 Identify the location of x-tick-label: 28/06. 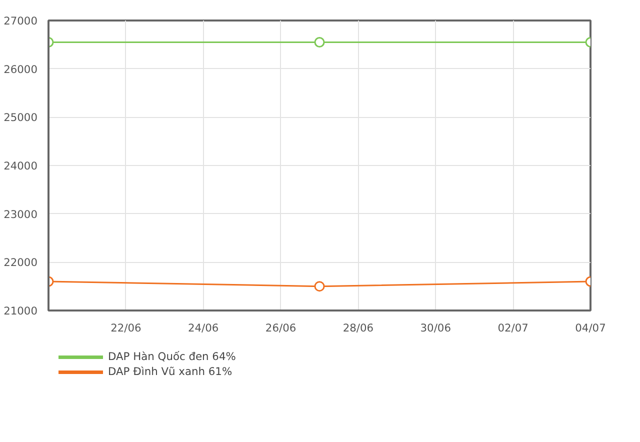
(358, 328).